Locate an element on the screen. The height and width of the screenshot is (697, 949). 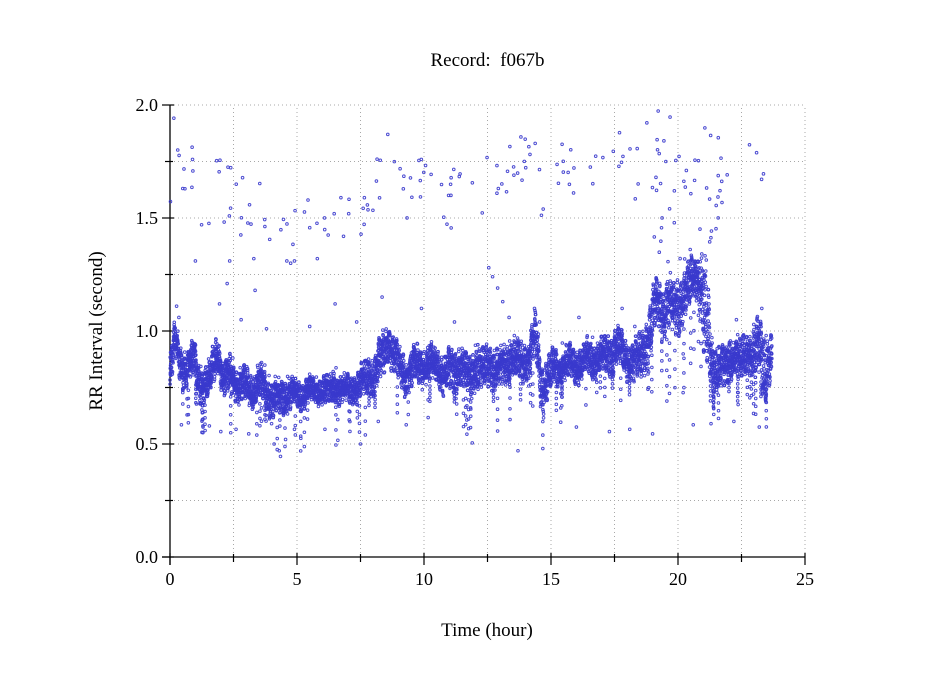
x-tick-label: 5 is located at coordinates (297, 579).